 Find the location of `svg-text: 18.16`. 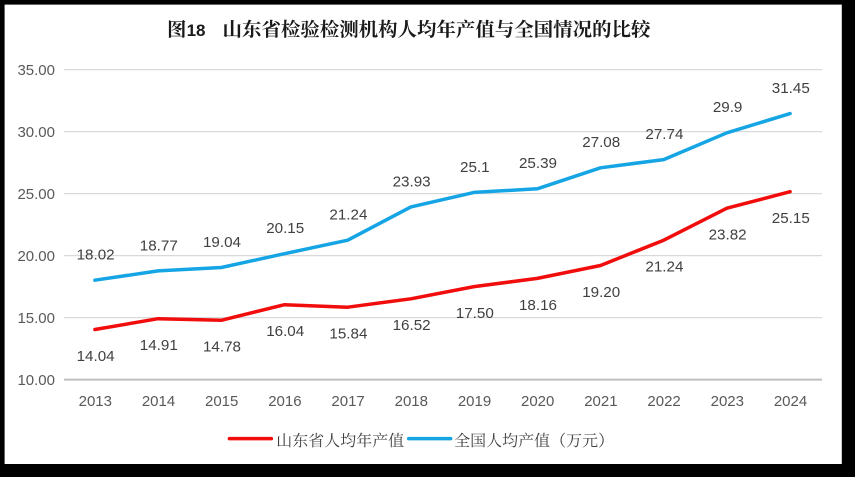

svg-text: 18.16 is located at coordinates (538, 305).